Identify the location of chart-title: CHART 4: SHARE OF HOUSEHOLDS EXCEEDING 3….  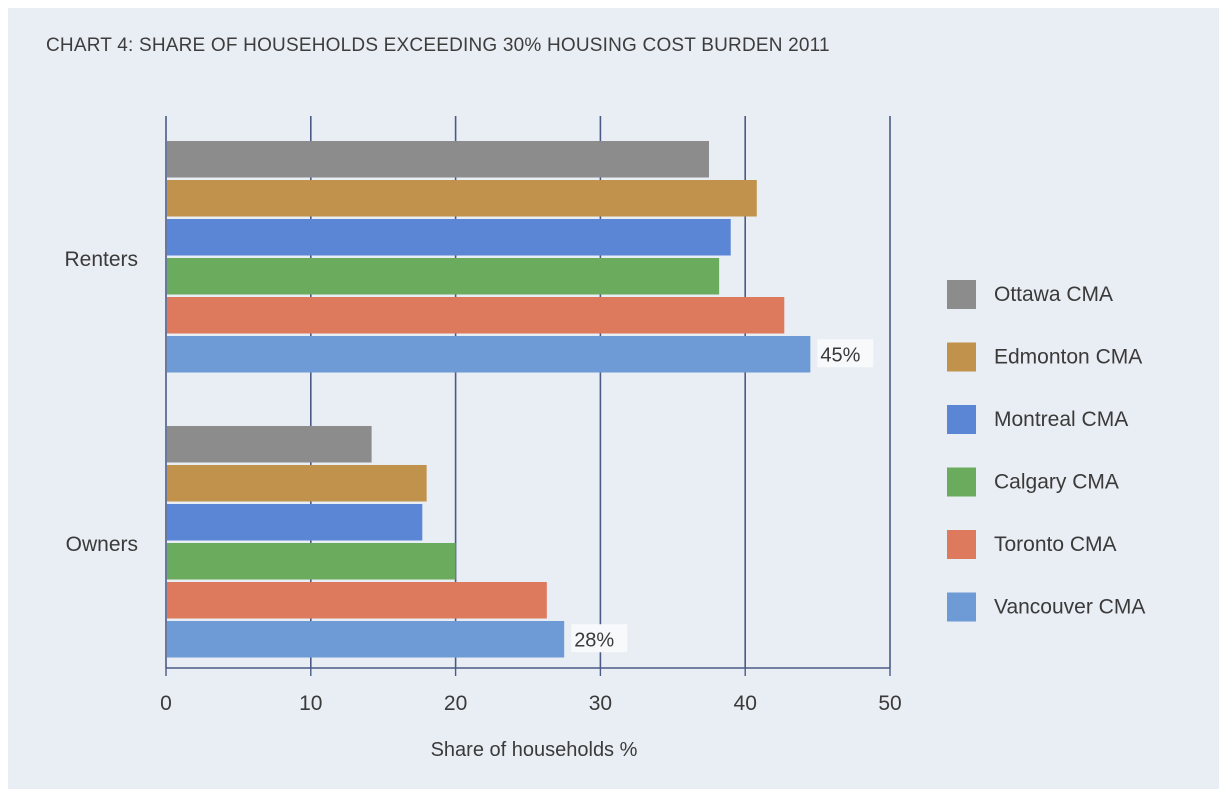
(438, 45).